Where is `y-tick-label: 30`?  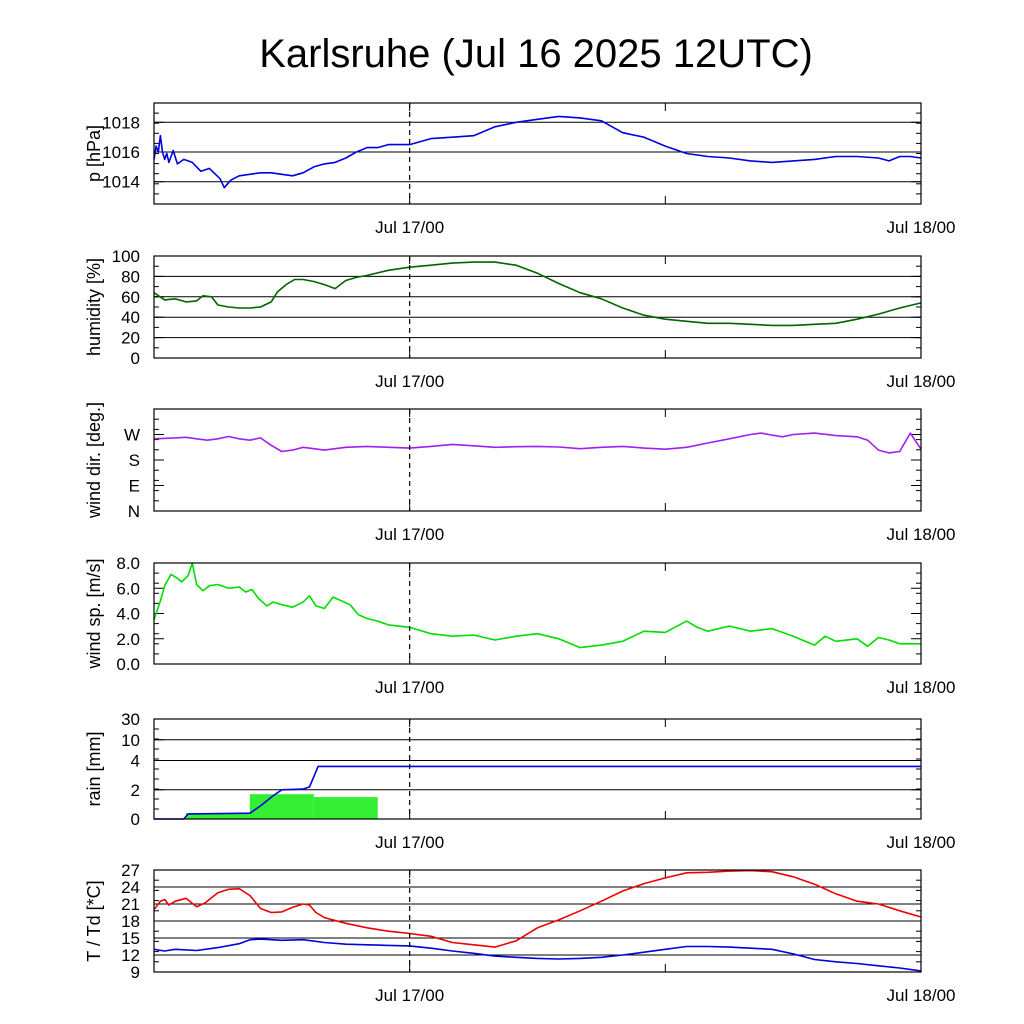
y-tick-label: 30 is located at coordinates (130, 719).